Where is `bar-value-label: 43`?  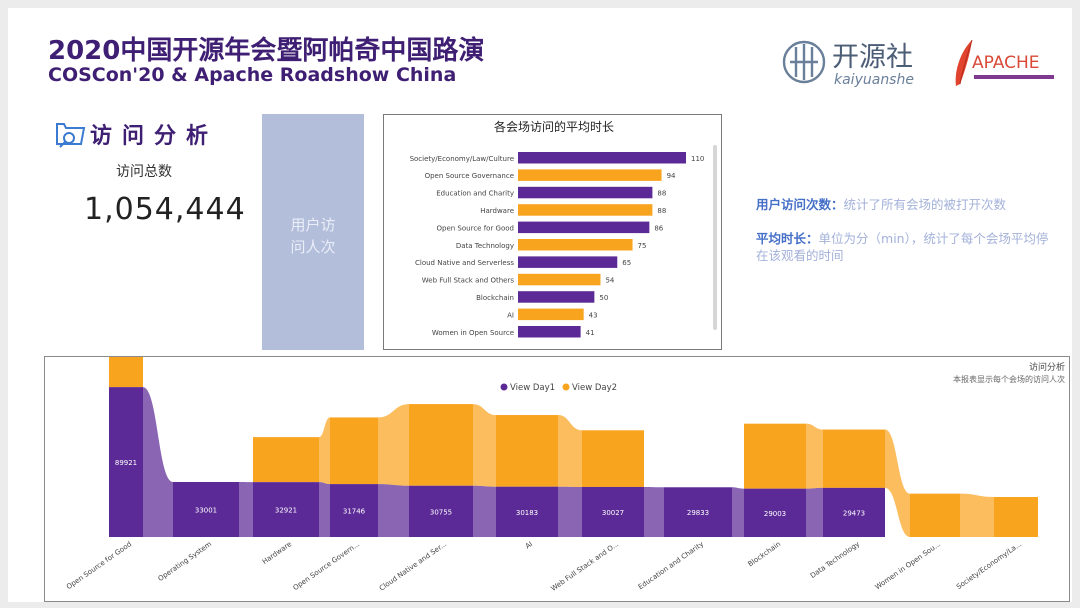 bar-value-label: 43 is located at coordinates (593, 315).